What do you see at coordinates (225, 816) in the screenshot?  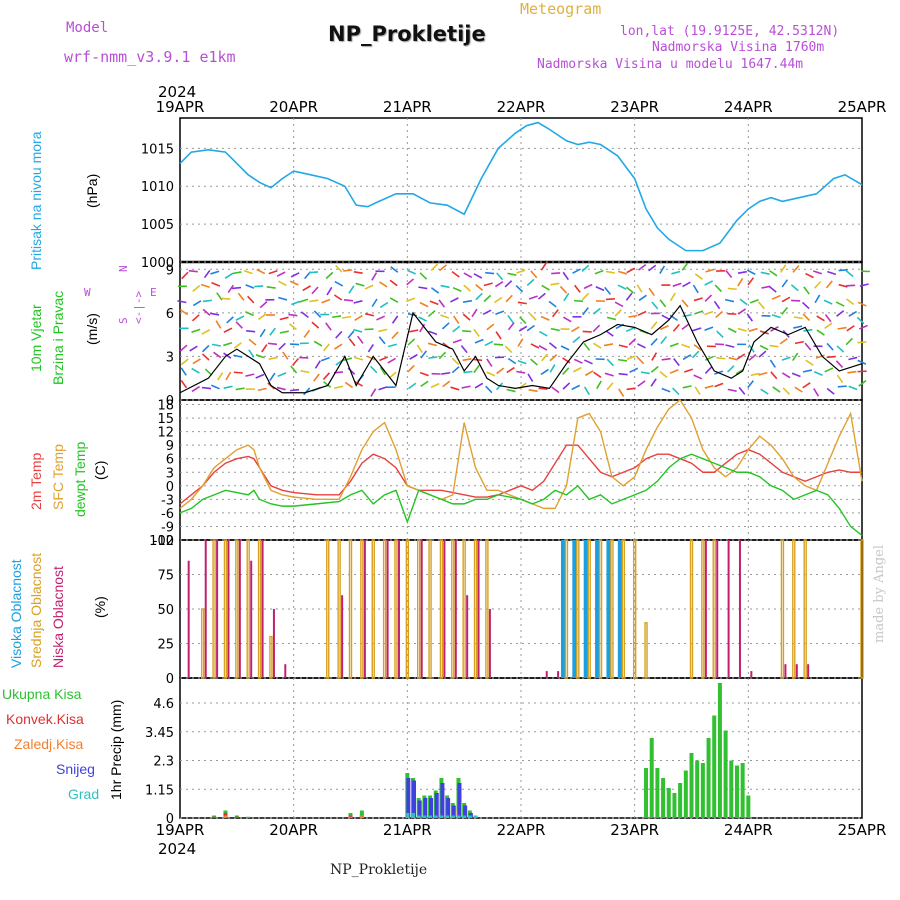 I see `frozen-precip-bar` at bounding box center [225, 816].